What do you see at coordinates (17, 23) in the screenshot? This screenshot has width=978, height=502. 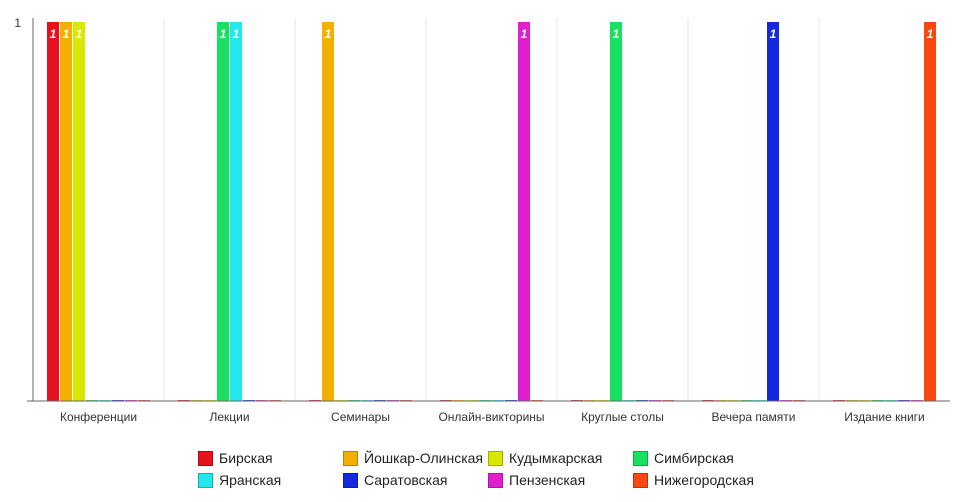 I see `y-tick-label: 1` at bounding box center [17, 23].